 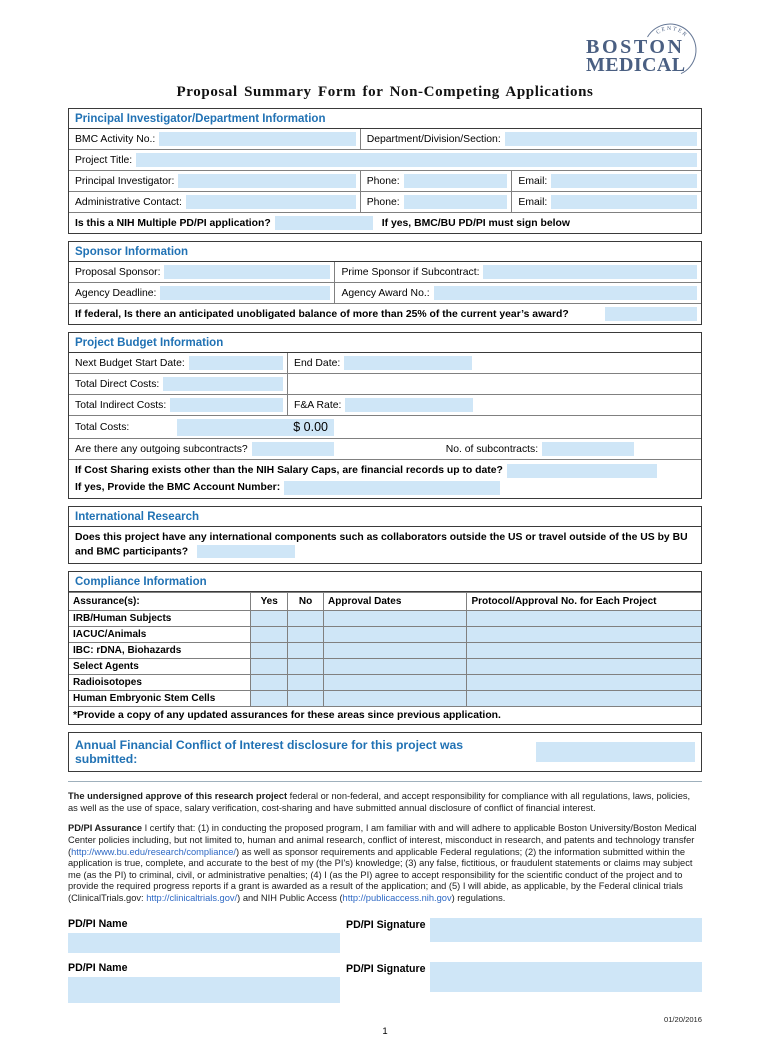 I want to click on select-agents-no-field, so click(x=305, y=667).